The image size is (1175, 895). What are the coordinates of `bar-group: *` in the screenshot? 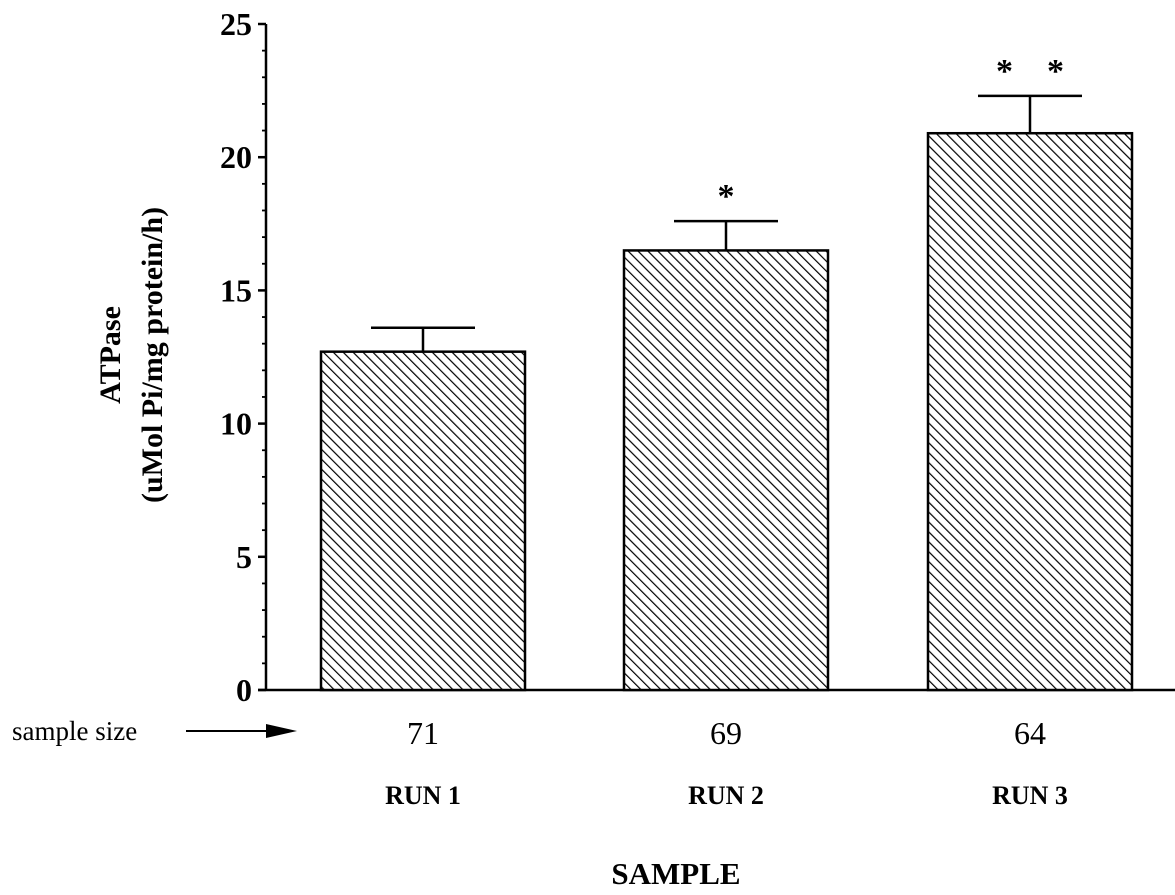 It's located at (726, 435).